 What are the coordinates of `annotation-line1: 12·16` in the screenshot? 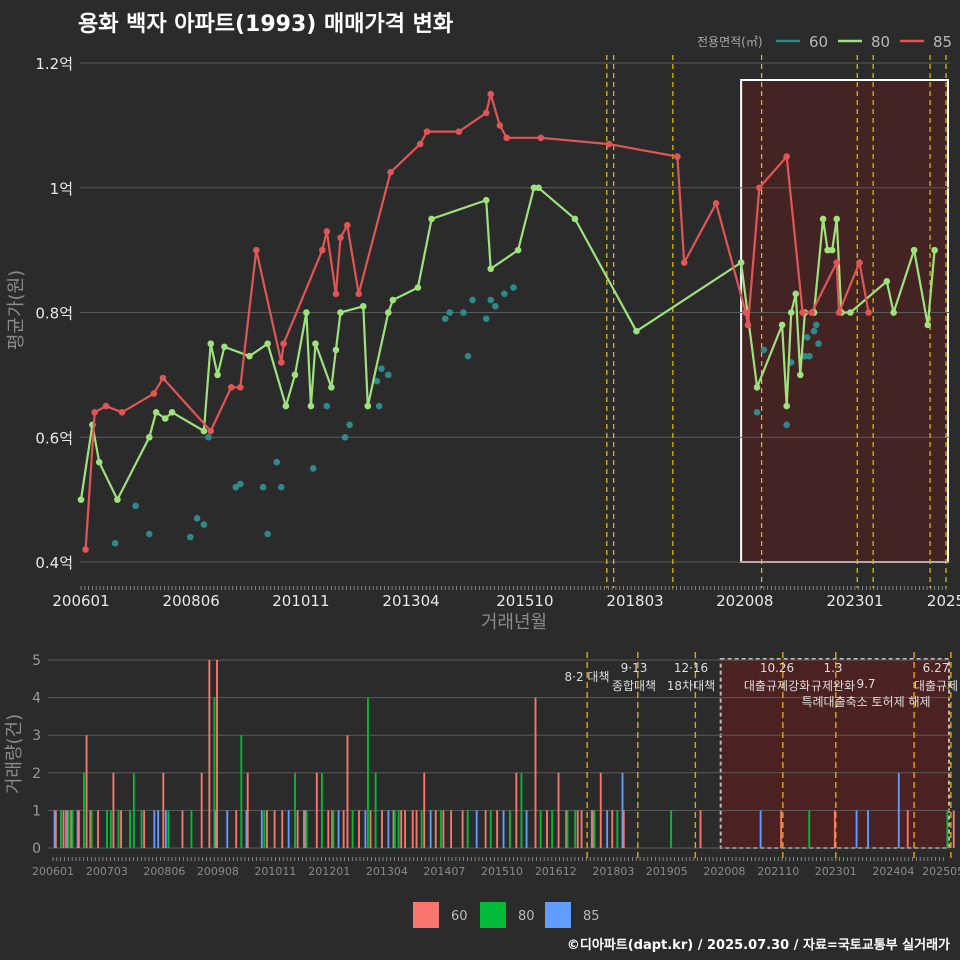 It's located at (691, 668).